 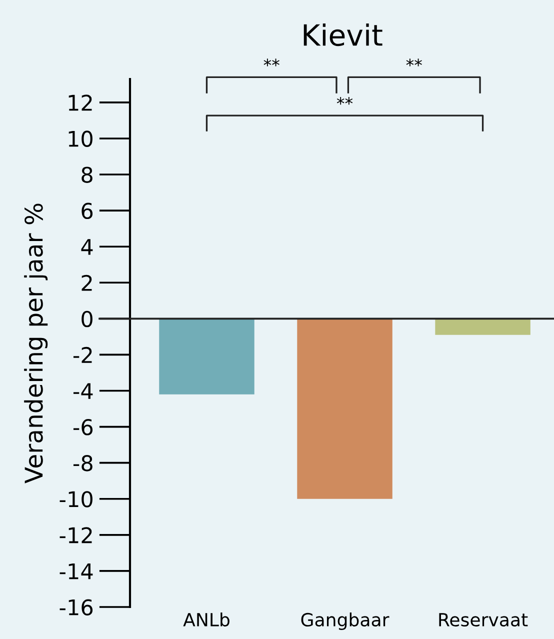 I want to click on y-axis-title: Verandering per jaar %, so click(x=36, y=344).